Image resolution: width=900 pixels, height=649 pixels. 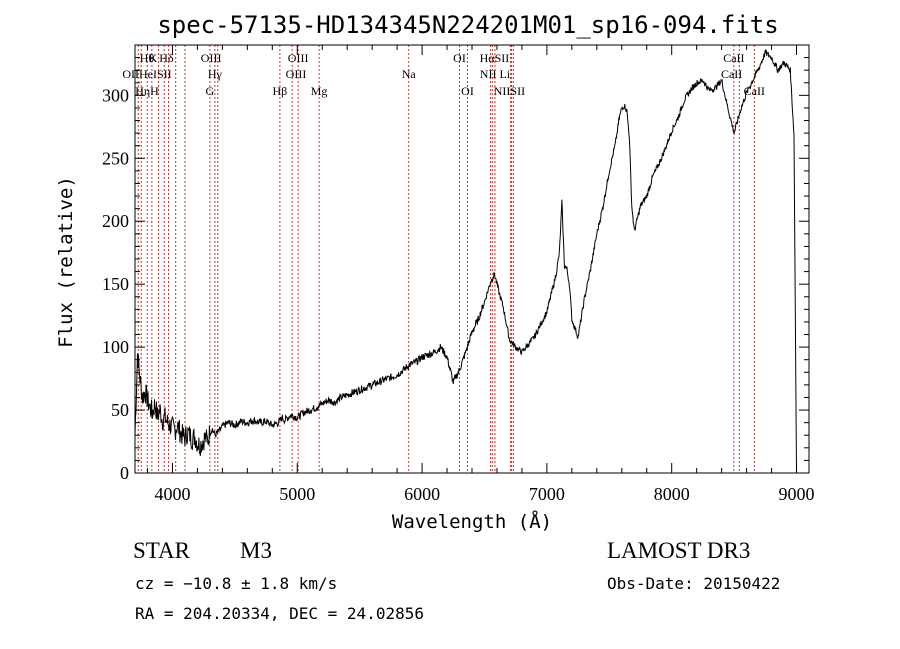 I want to click on line-label: Hδ, so click(x=166, y=58).